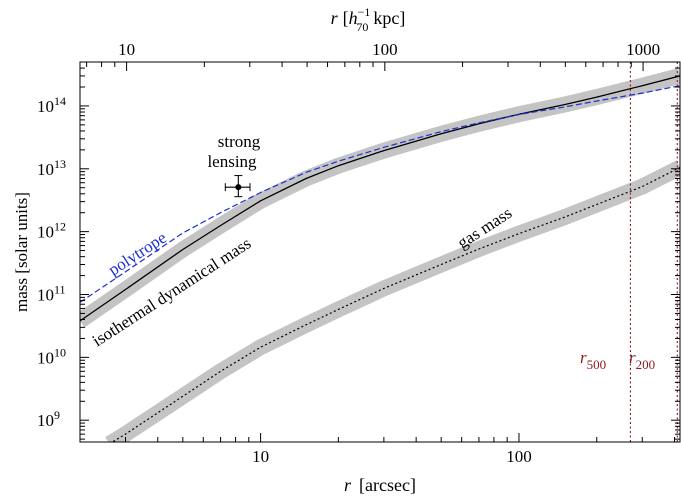 This screenshot has height=500, width=681. What do you see at coordinates (646, 364) in the screenshot?
I see `r200-subscript: 200` at bounding box center [646, 364].